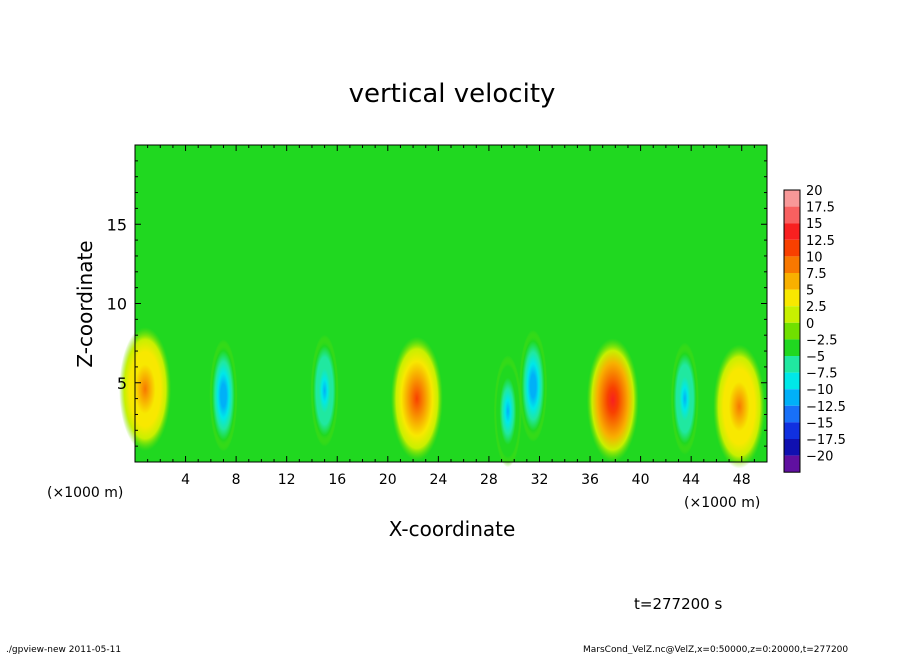 Image resolution: width=904 pixels, height=654 pixels. I want to click on y-axis-label: Z-coordinate, so click(85, 303).